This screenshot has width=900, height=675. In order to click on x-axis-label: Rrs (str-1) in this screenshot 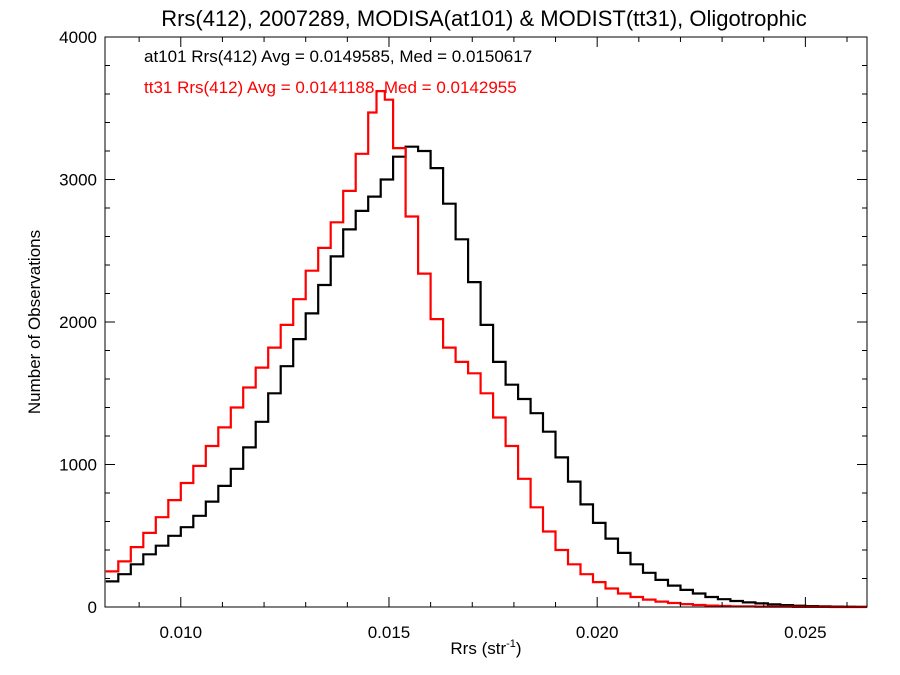, I will do `click(485, 648)`.